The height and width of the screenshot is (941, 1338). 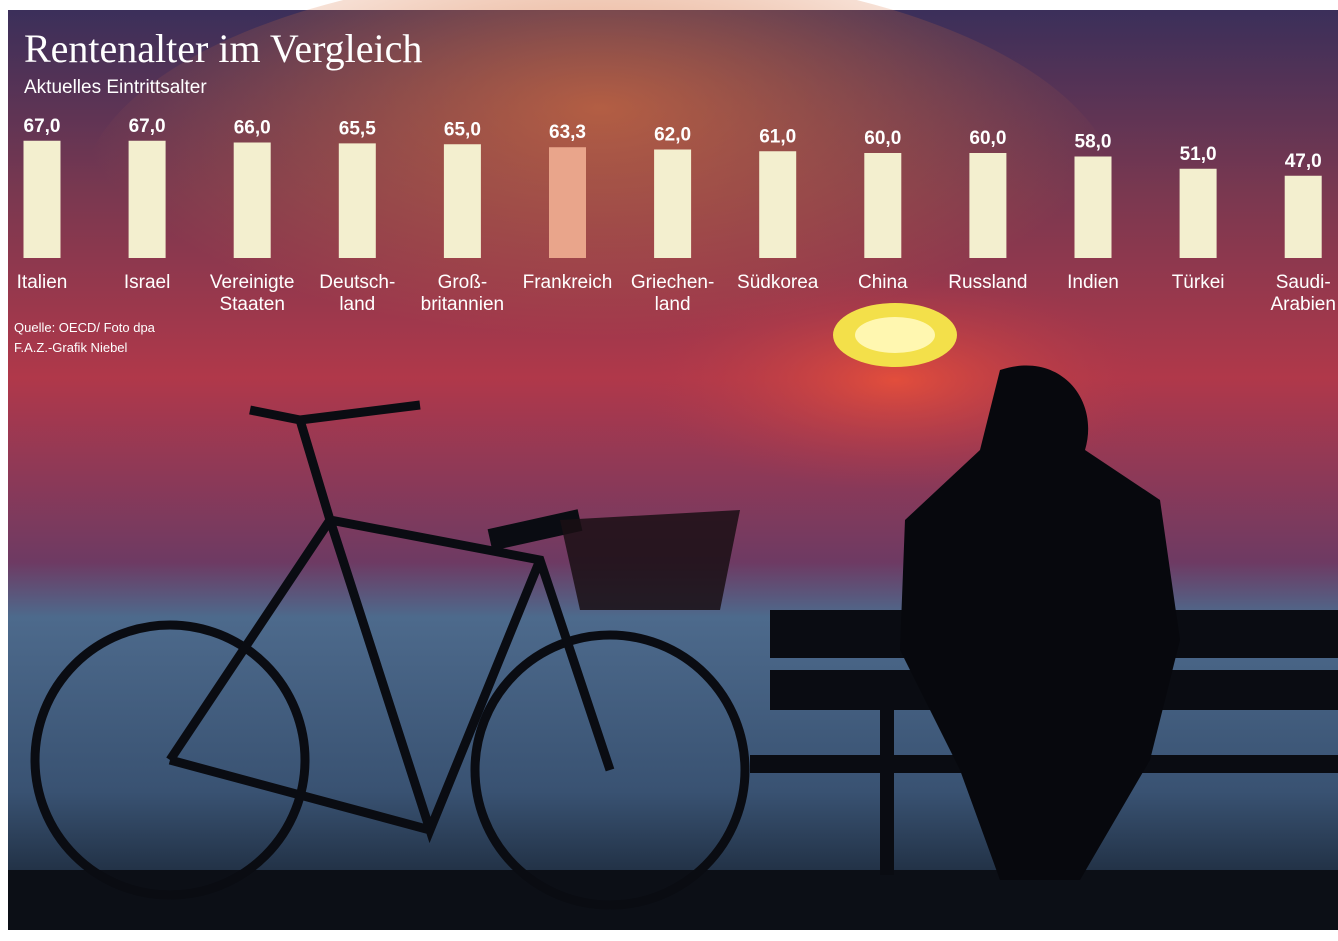 I want to click on category-label: Saudi- Arabien, so click(x=1303, y=293).